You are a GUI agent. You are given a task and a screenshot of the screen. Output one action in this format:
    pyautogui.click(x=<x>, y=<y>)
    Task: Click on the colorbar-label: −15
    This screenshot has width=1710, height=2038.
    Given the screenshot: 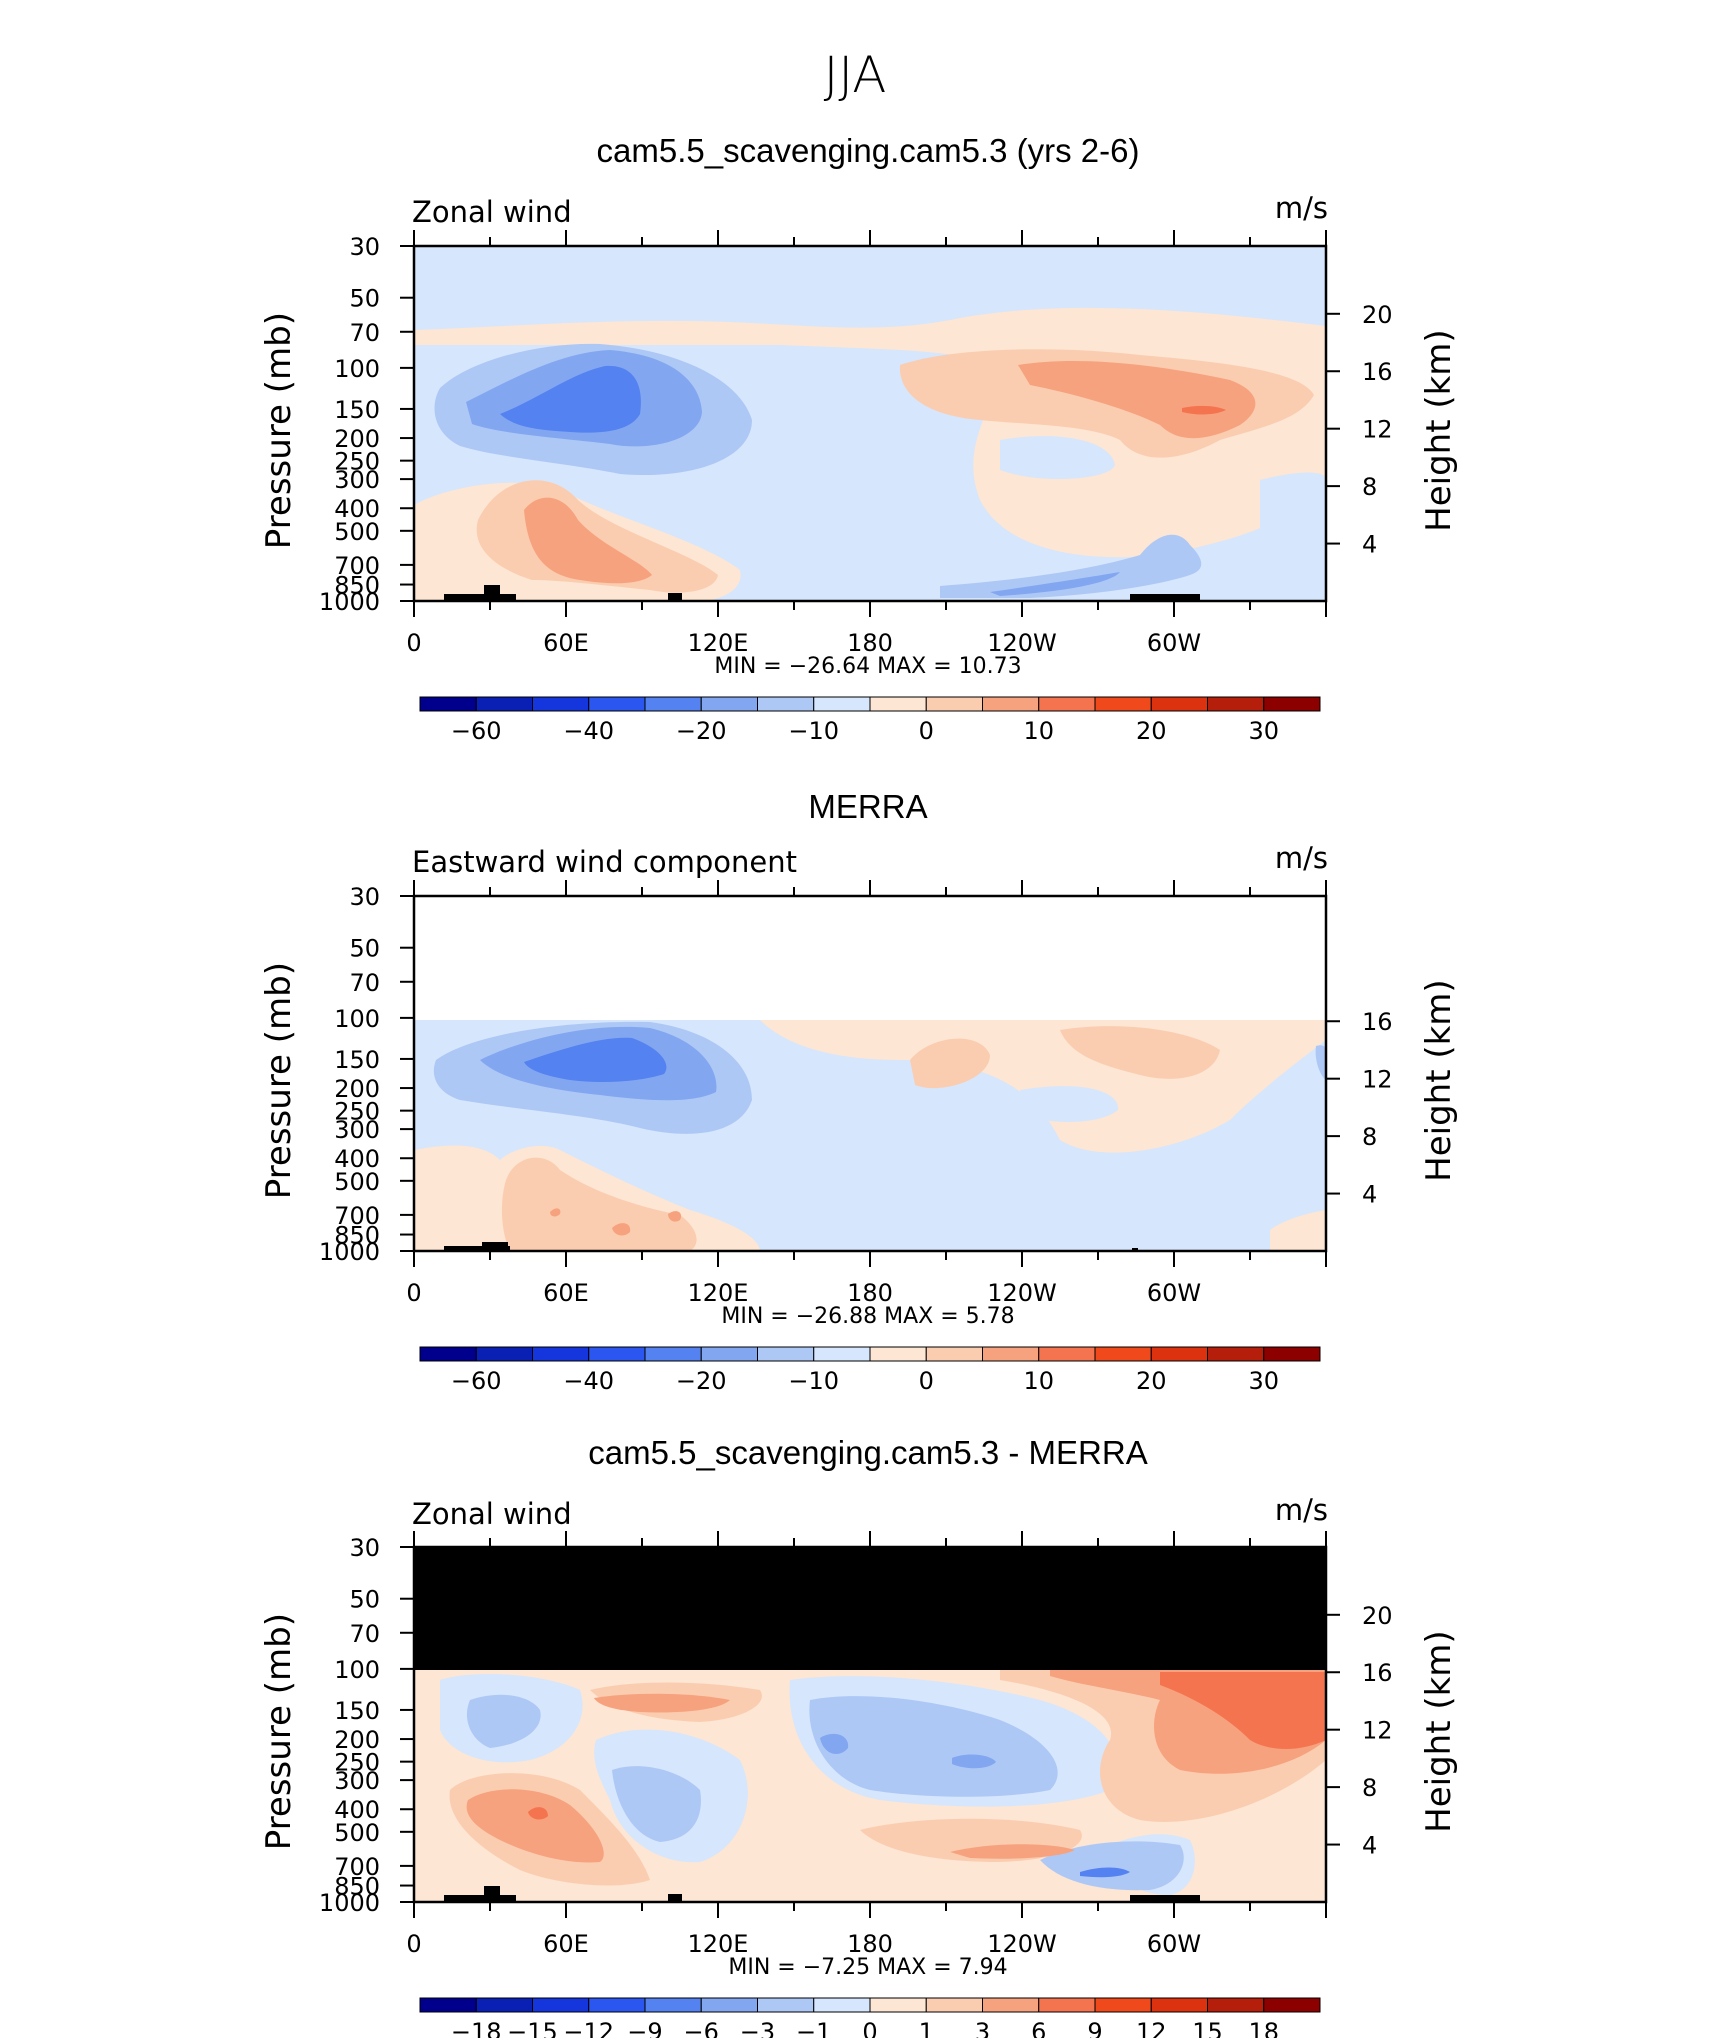 What is the action you would take?
    pyautogui.click(x=532, y=2028)
    